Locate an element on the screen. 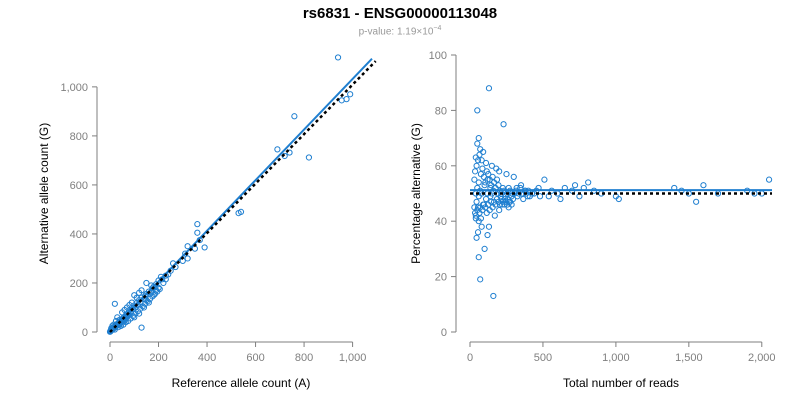  y-tick-label: 80 is located at coordinates (441, 111).